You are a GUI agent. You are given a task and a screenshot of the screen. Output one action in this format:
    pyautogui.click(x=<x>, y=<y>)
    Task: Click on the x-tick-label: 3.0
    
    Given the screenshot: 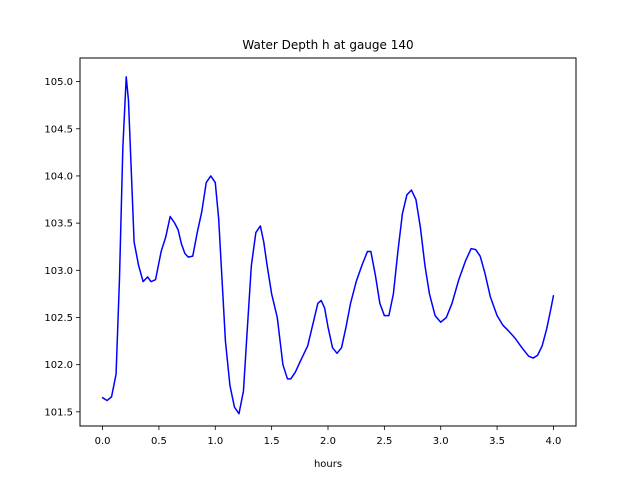 What is the action you would take?
    pyautogui.click(x=441, y=441)
    